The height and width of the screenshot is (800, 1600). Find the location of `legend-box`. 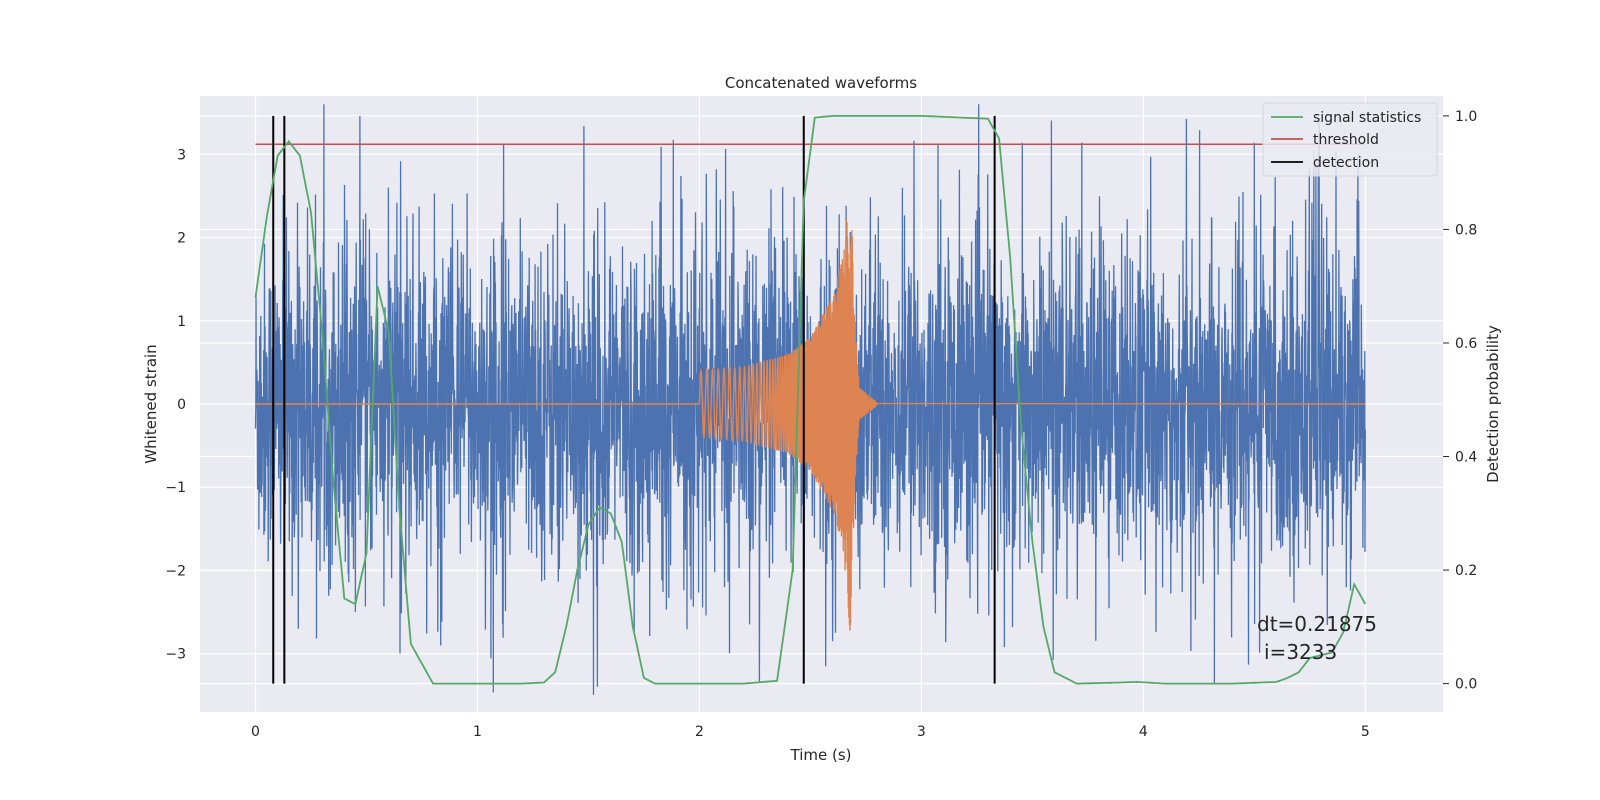

legend-box is located at coordinates (1350, 139).